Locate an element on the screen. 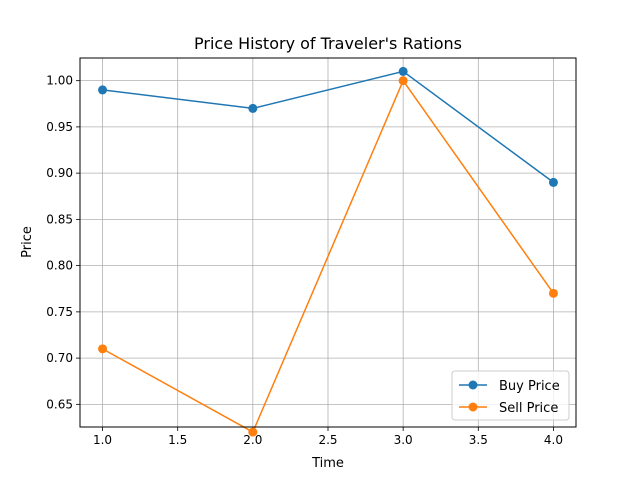  x-tick-label: 1.0 is located at coordinates (102, 440).